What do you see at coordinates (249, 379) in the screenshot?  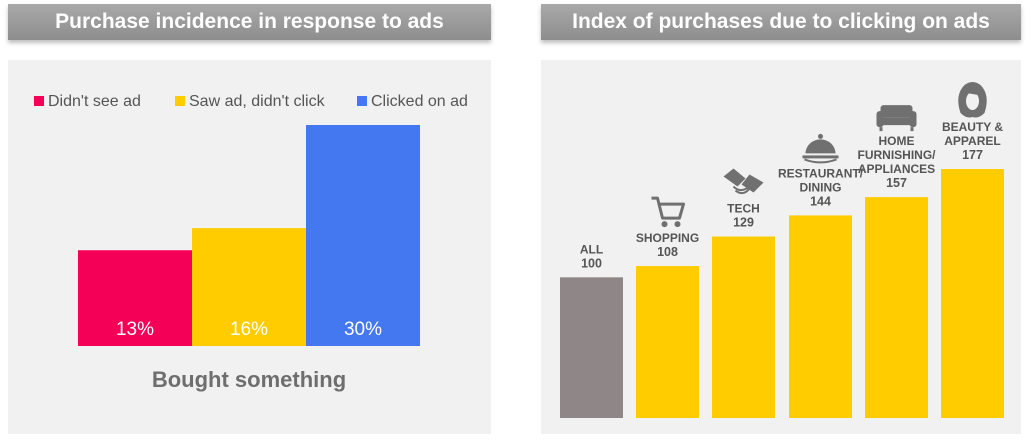 I see `x-axis-label: Bought something` at bounding box center [249, 379].